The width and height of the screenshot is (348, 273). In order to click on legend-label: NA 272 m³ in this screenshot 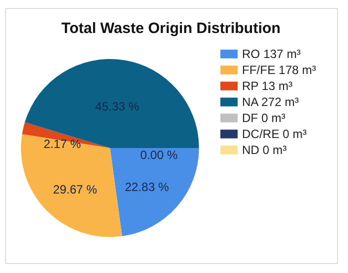, I will do `click(270, 102)`.